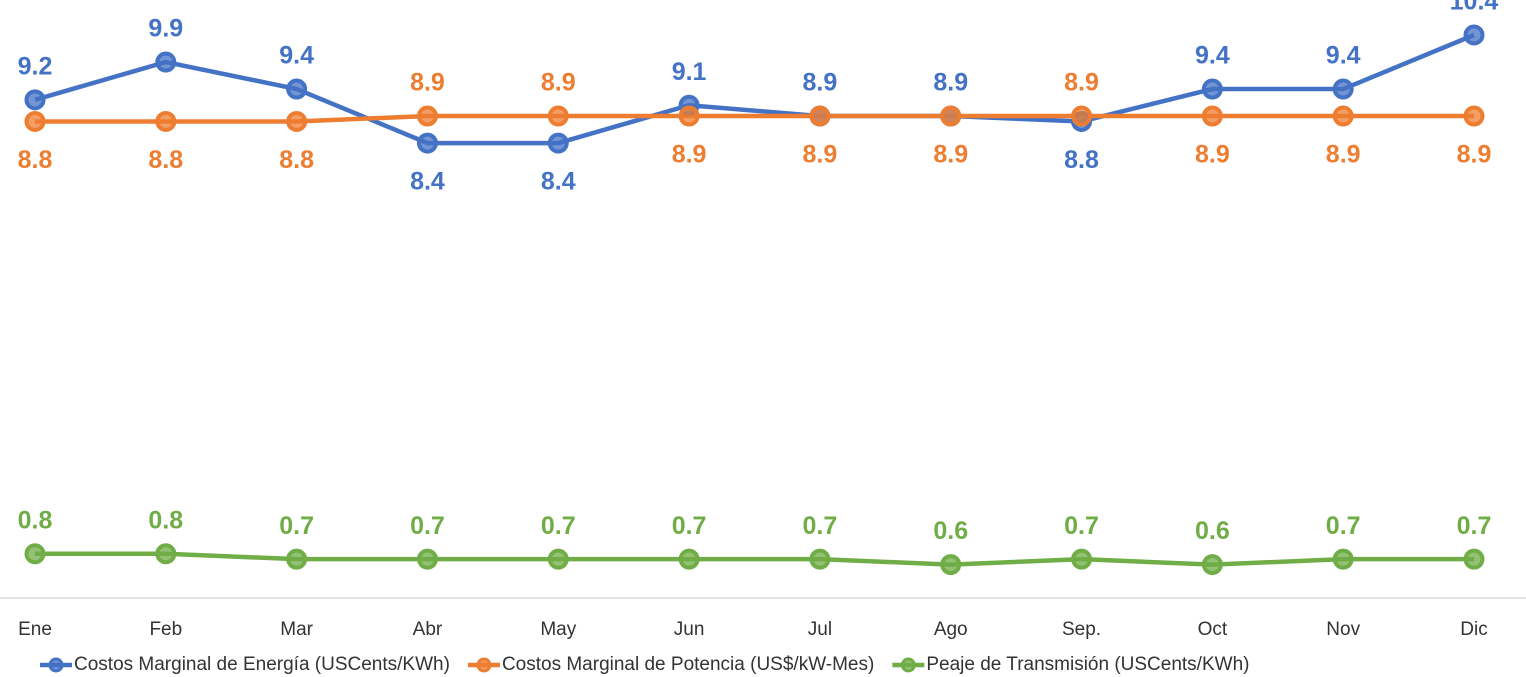 The height and width of the screenshot is (677, 1526). I want to click on data-label: 9.9, so click(165, 29).